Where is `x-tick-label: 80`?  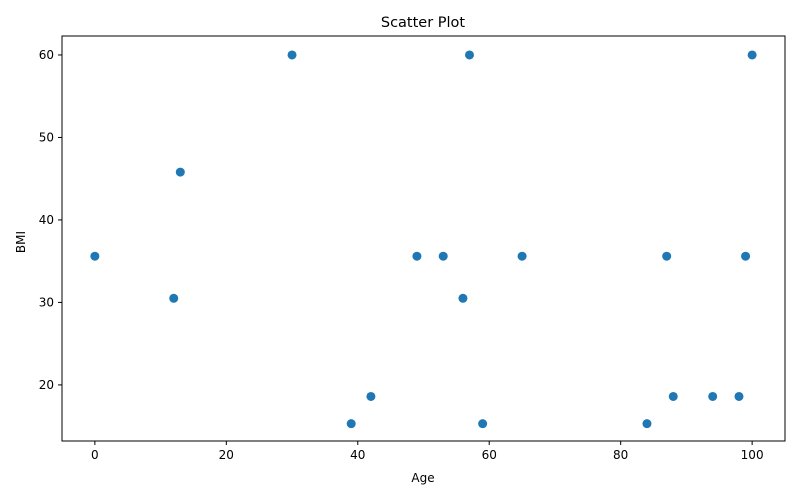 x-tick-label: 80 is located at coordinates (620, 455).